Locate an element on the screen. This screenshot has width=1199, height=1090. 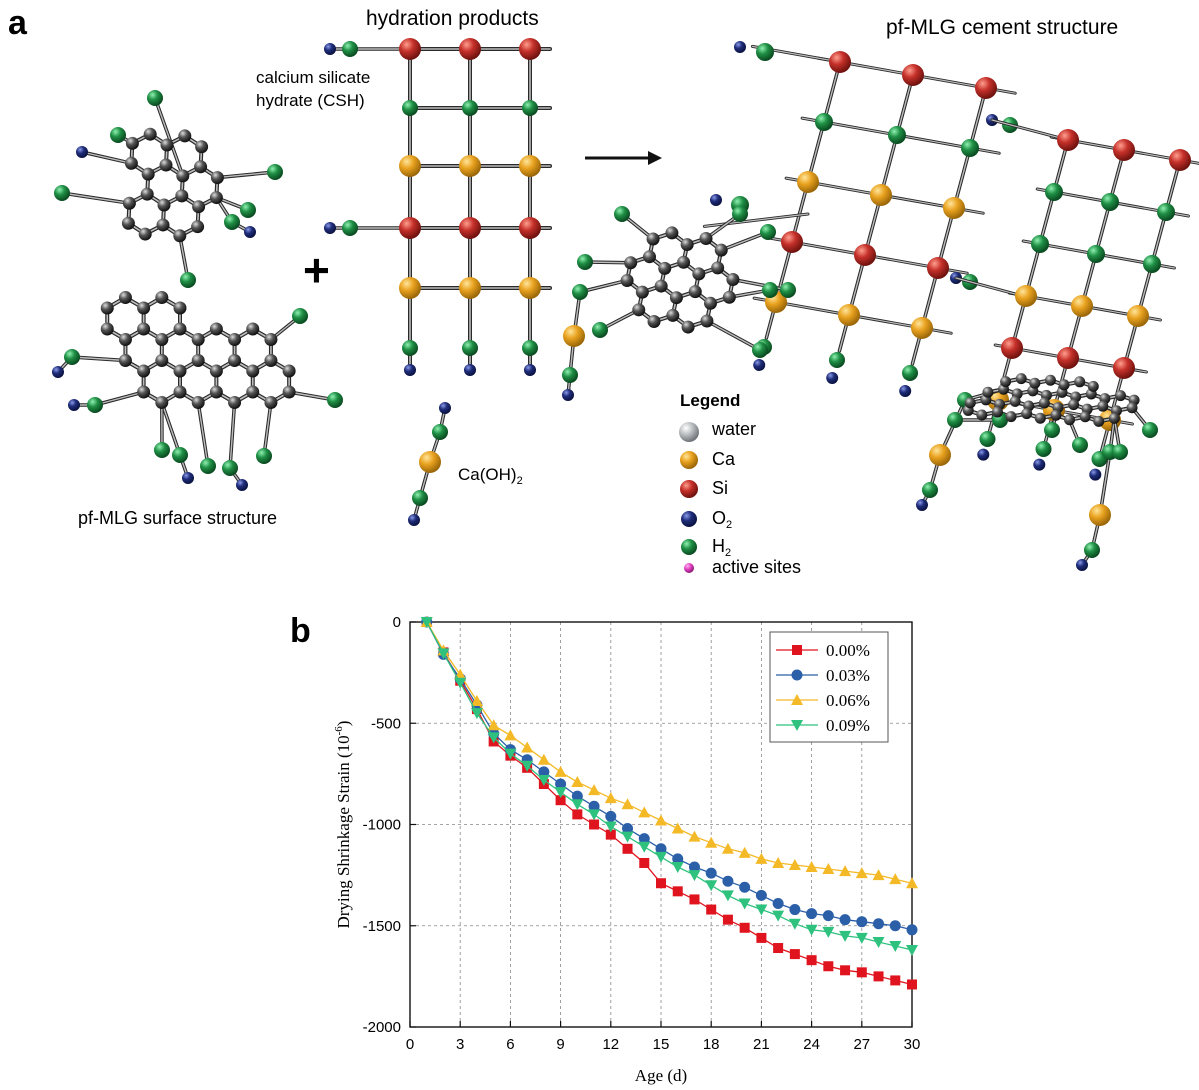
x-tick-label: 18 is located at coordinates (711, 1044).